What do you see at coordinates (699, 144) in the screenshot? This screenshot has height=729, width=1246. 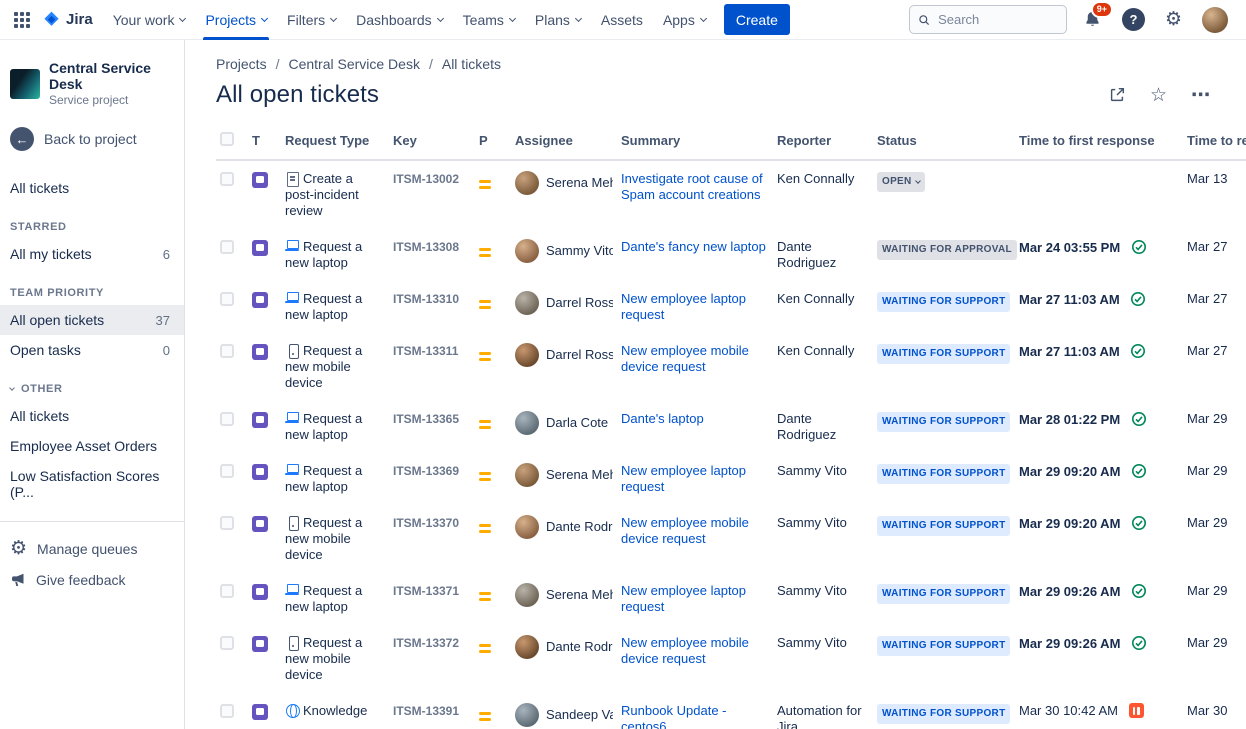 I see `col-summary: Summary` at bounding box center [699, 144].